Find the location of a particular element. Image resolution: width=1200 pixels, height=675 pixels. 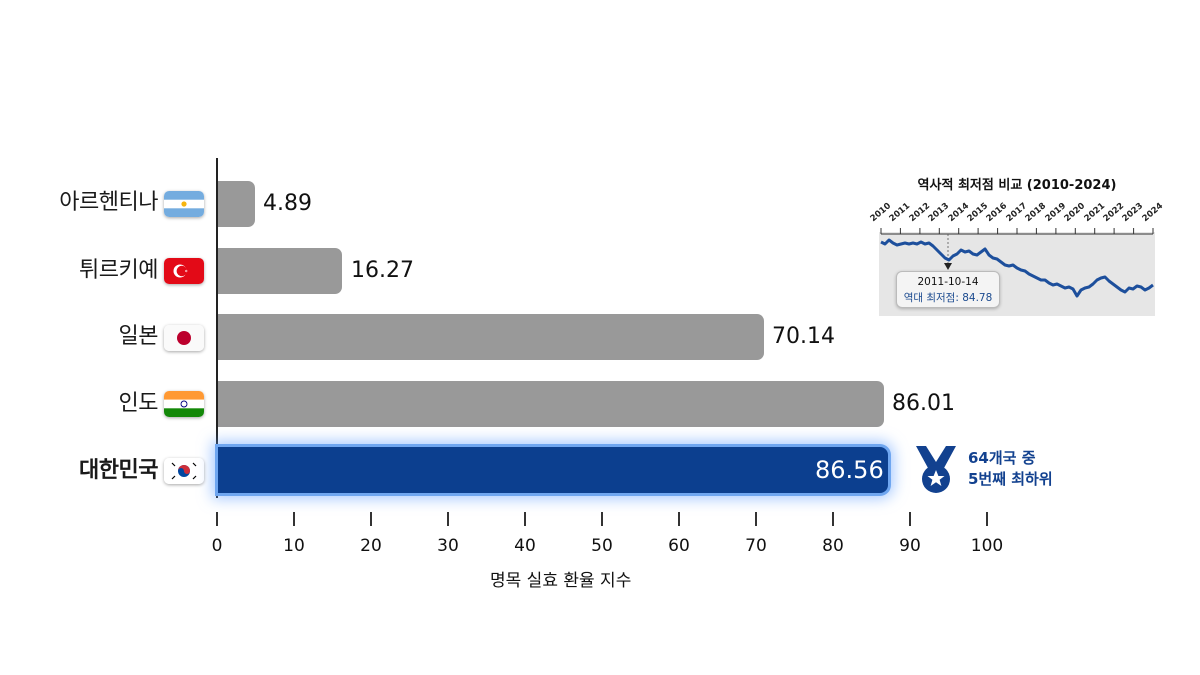

historical-low-callout: 2011-10-14 역대 최저점: 84.78 is located at coordinates (948, 289).